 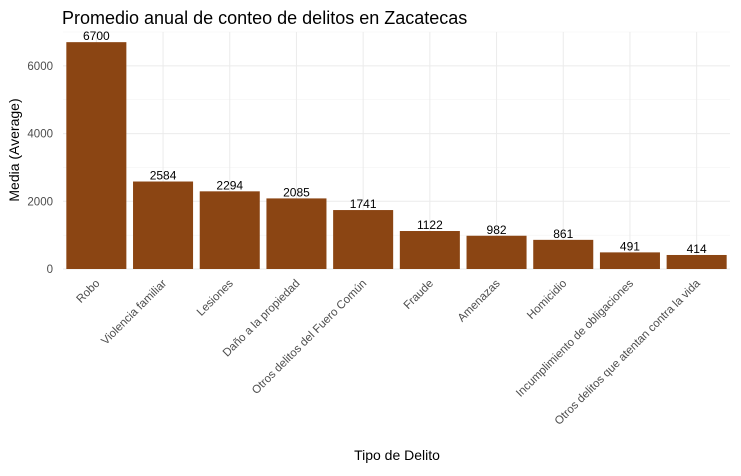 I want to click on x-tick-label: Fraude, so click(x=419, y=295).